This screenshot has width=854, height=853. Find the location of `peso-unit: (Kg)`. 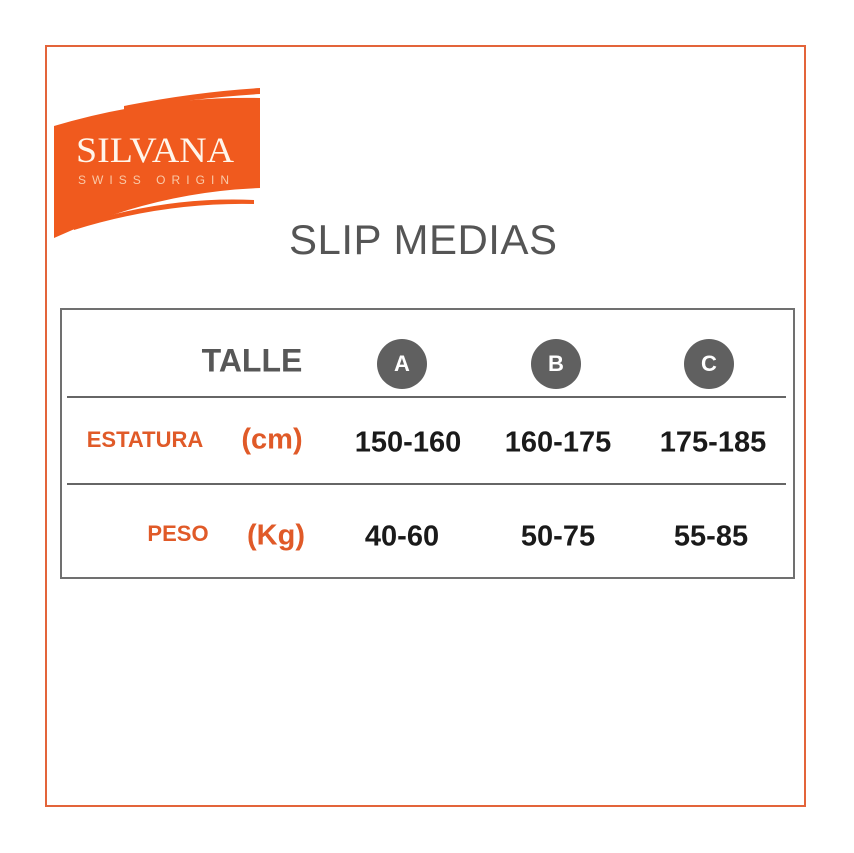

peso-unit: (Kg) is located at coordinates (276, 535).